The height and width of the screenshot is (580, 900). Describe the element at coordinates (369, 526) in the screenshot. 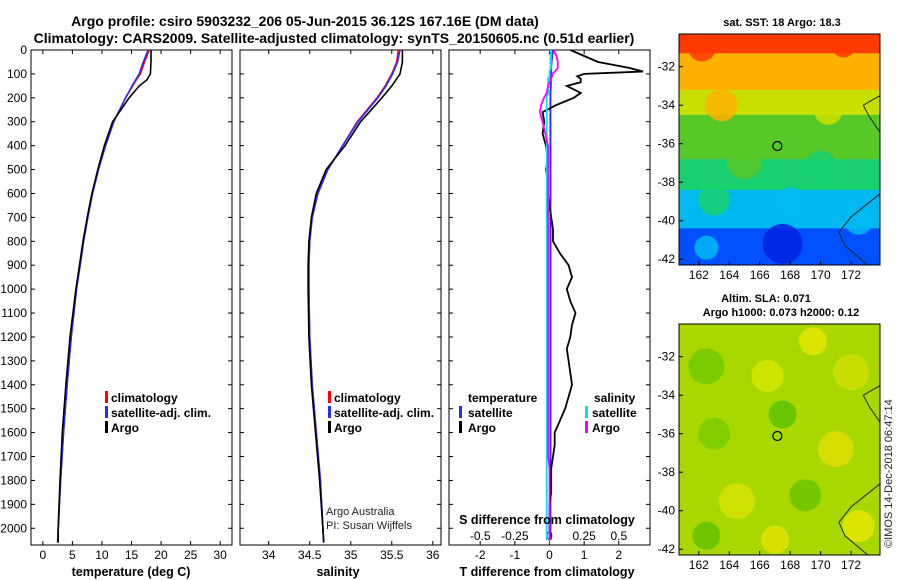

I see `credit-pi: PI: Susan Wijffels` at that location.